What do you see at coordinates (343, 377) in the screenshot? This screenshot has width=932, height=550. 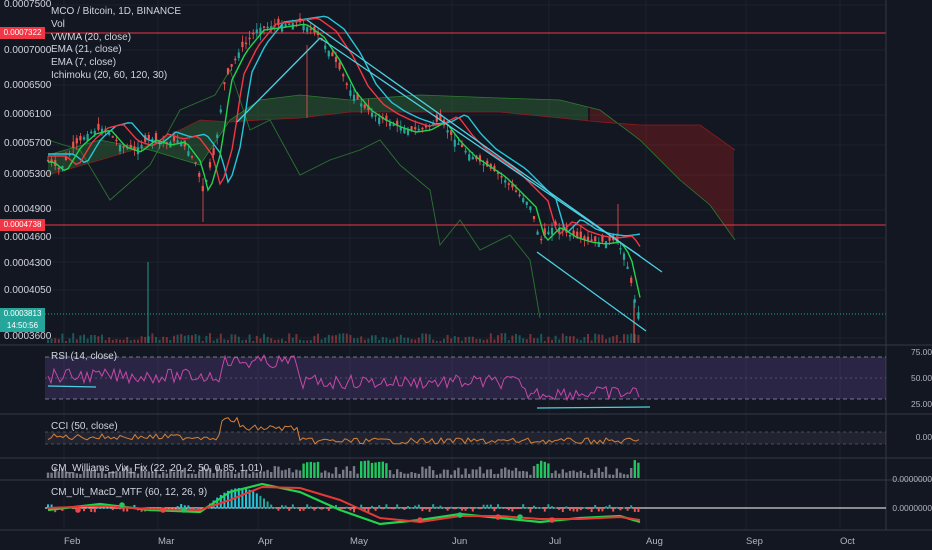 I see `rsi-line` at bounding box center [343, 377].